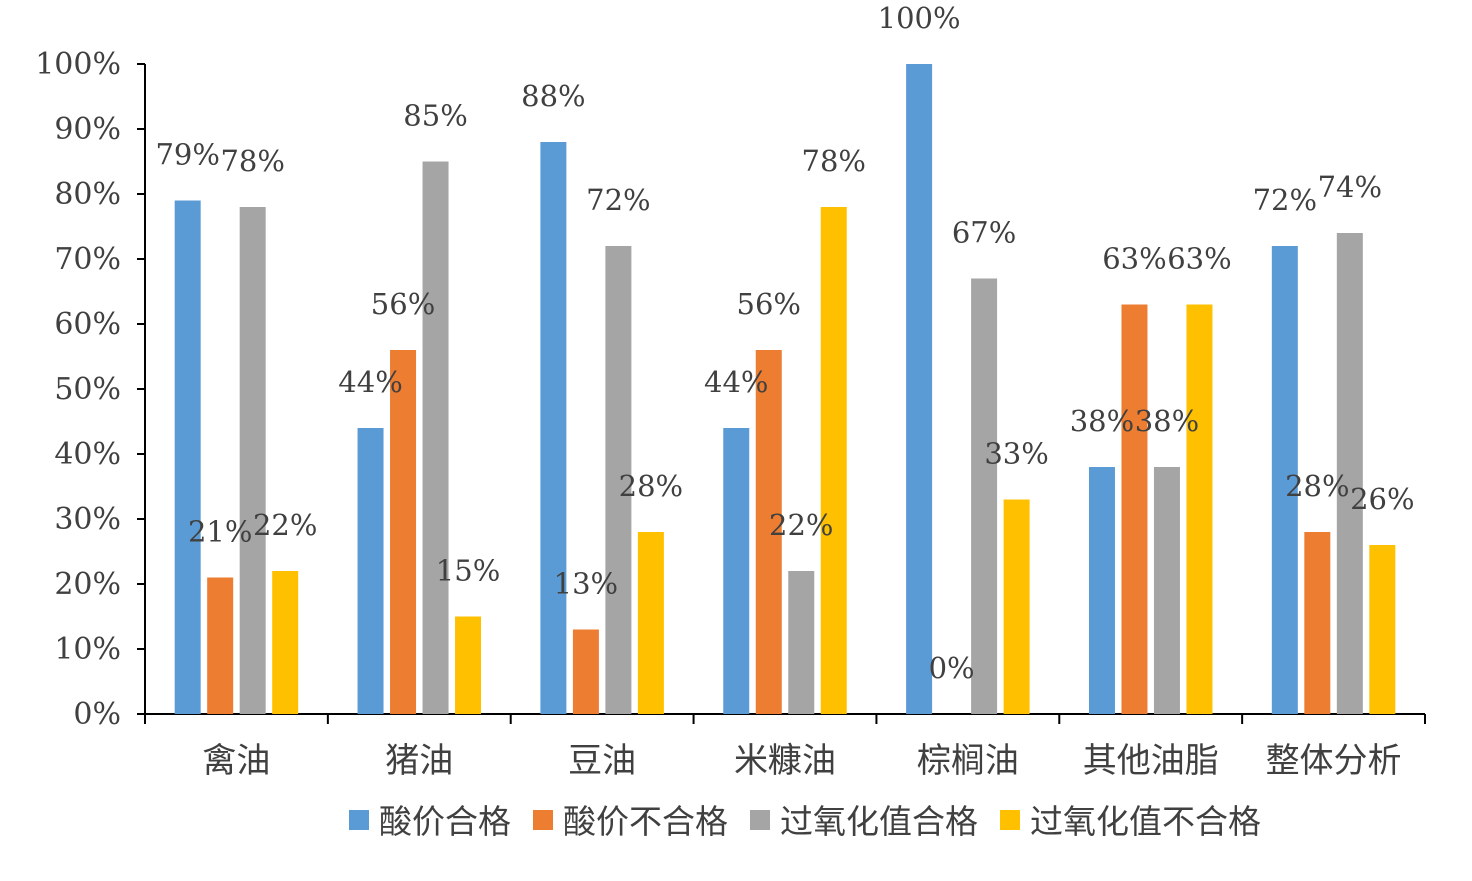 Image resolution: width=1472 pixels, height=881 pixels. What do you see at coordinates (1382, 499) in the screenshot?
I see `data-label: 26%` at bounding box center [1382, 499].